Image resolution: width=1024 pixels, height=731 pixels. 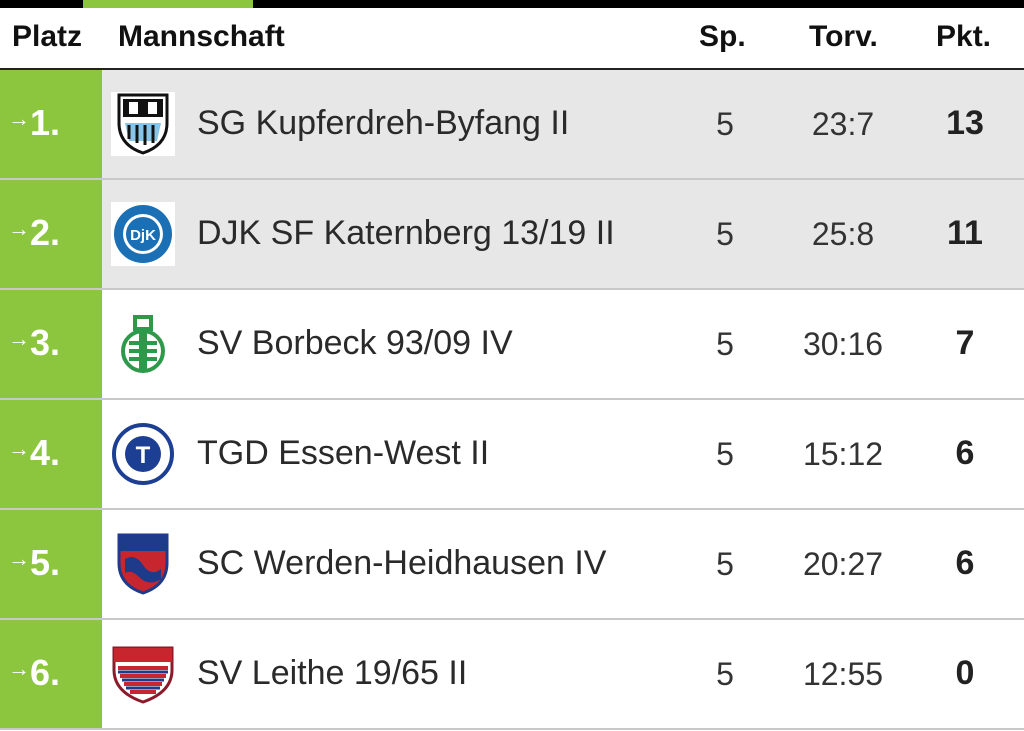 I want to click on rank-number: 2., so click(x=45, y=232).